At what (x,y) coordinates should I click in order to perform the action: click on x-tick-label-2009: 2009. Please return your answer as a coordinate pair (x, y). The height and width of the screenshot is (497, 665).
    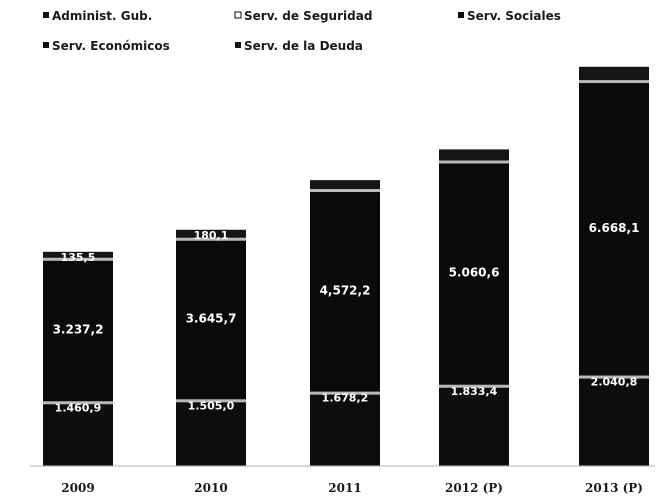
    Looking at the image, I should click on (77, 488).